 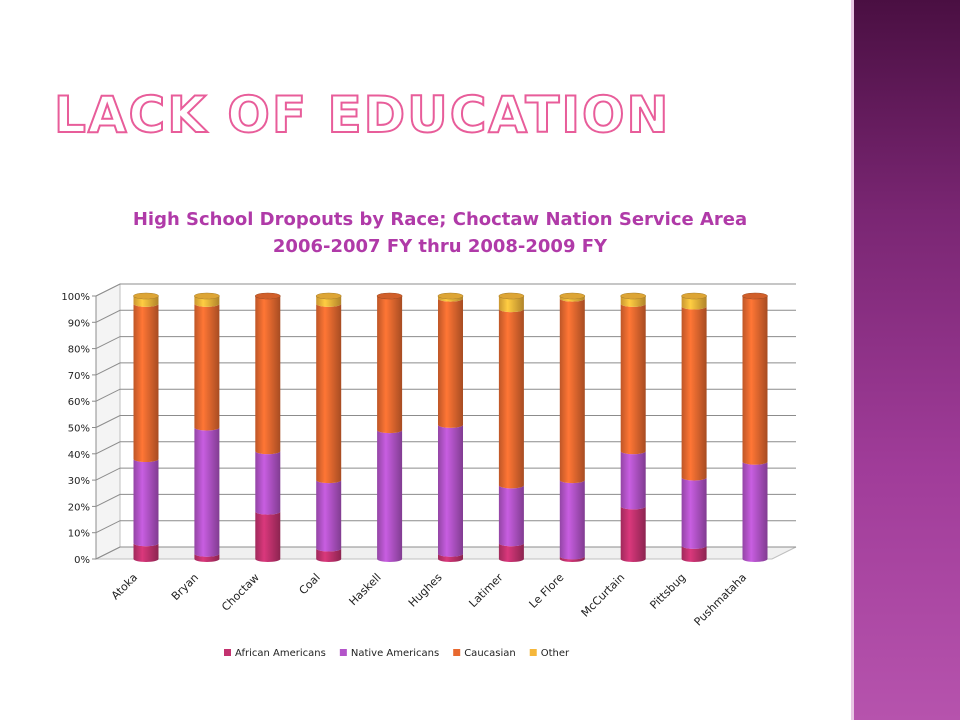 I want to click on x-tick-label: Haskell, so click(x=365, y=589).